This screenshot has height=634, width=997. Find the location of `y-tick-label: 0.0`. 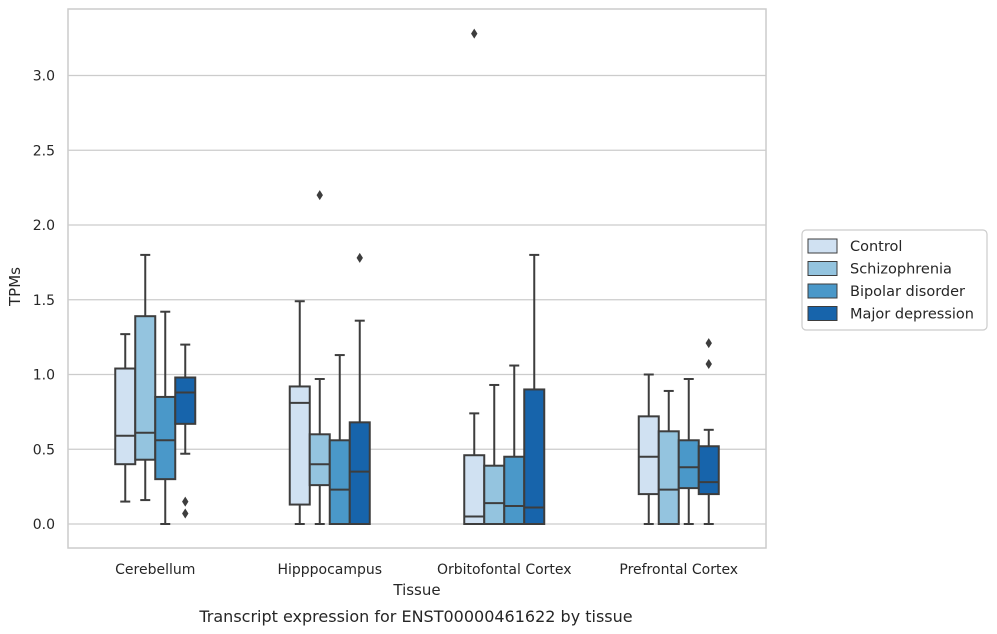

y-tick-label: 0.0 is located at coordinates (44, 525).